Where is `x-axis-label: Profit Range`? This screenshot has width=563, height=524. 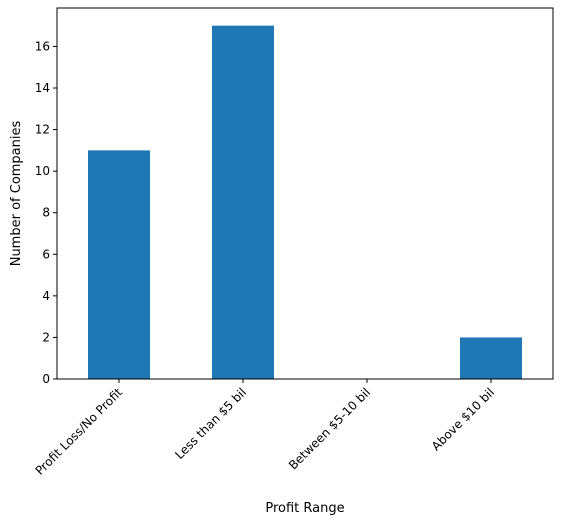
x-axis-label: Profit Range is located at coordinates (304, 508).